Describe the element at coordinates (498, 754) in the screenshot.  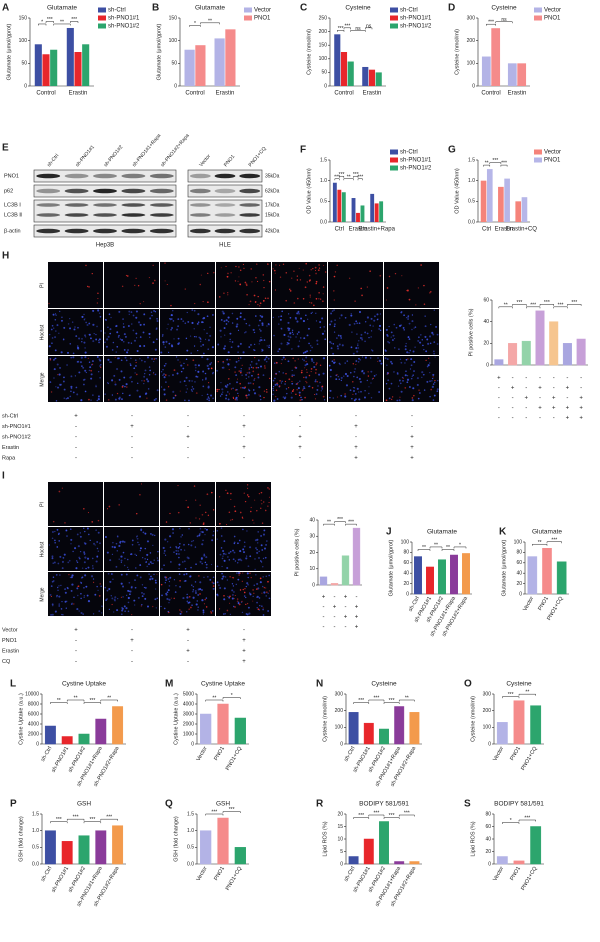
I see `x-tick-label: Vector` at that location.